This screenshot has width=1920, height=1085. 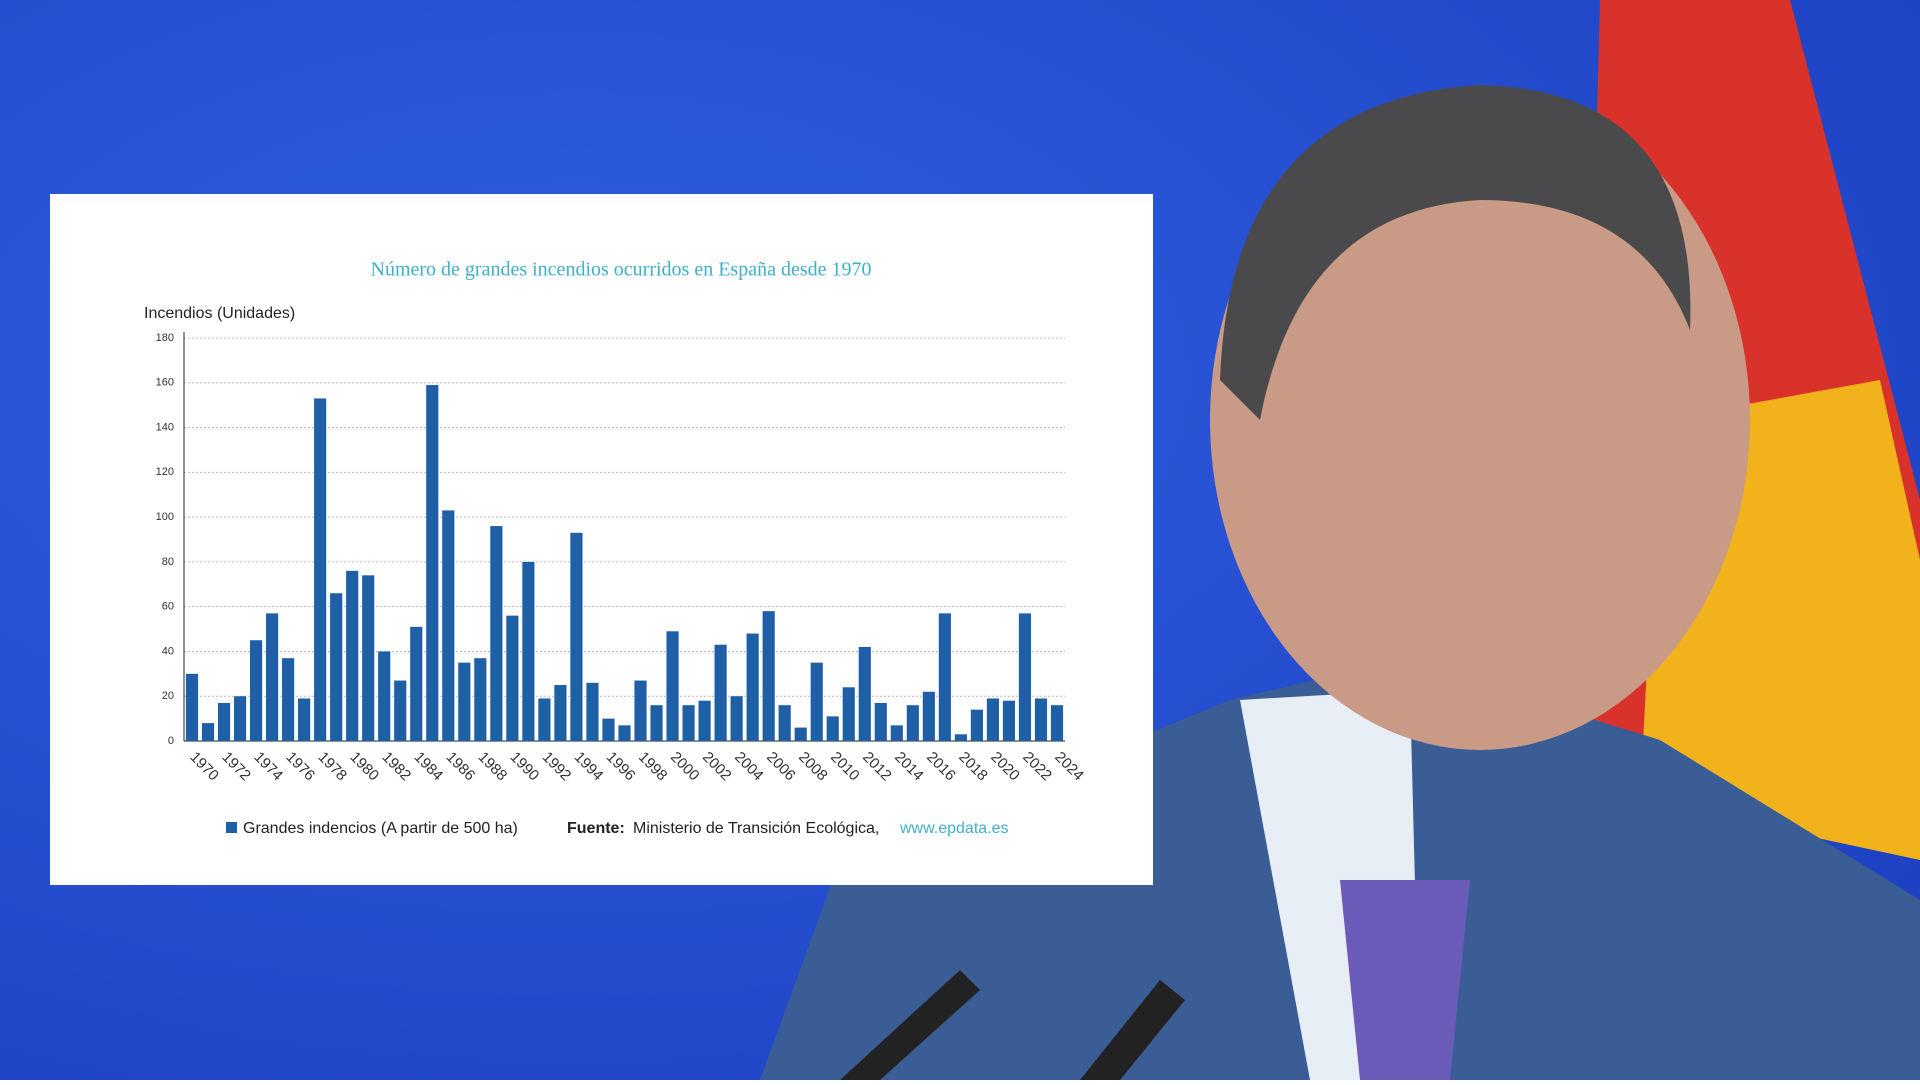 What do you see at coordinates (756, 828) in the screenshot?
I see `source-text: Ministerio de Transición Ecológica,` at bounding box center [756, 828].